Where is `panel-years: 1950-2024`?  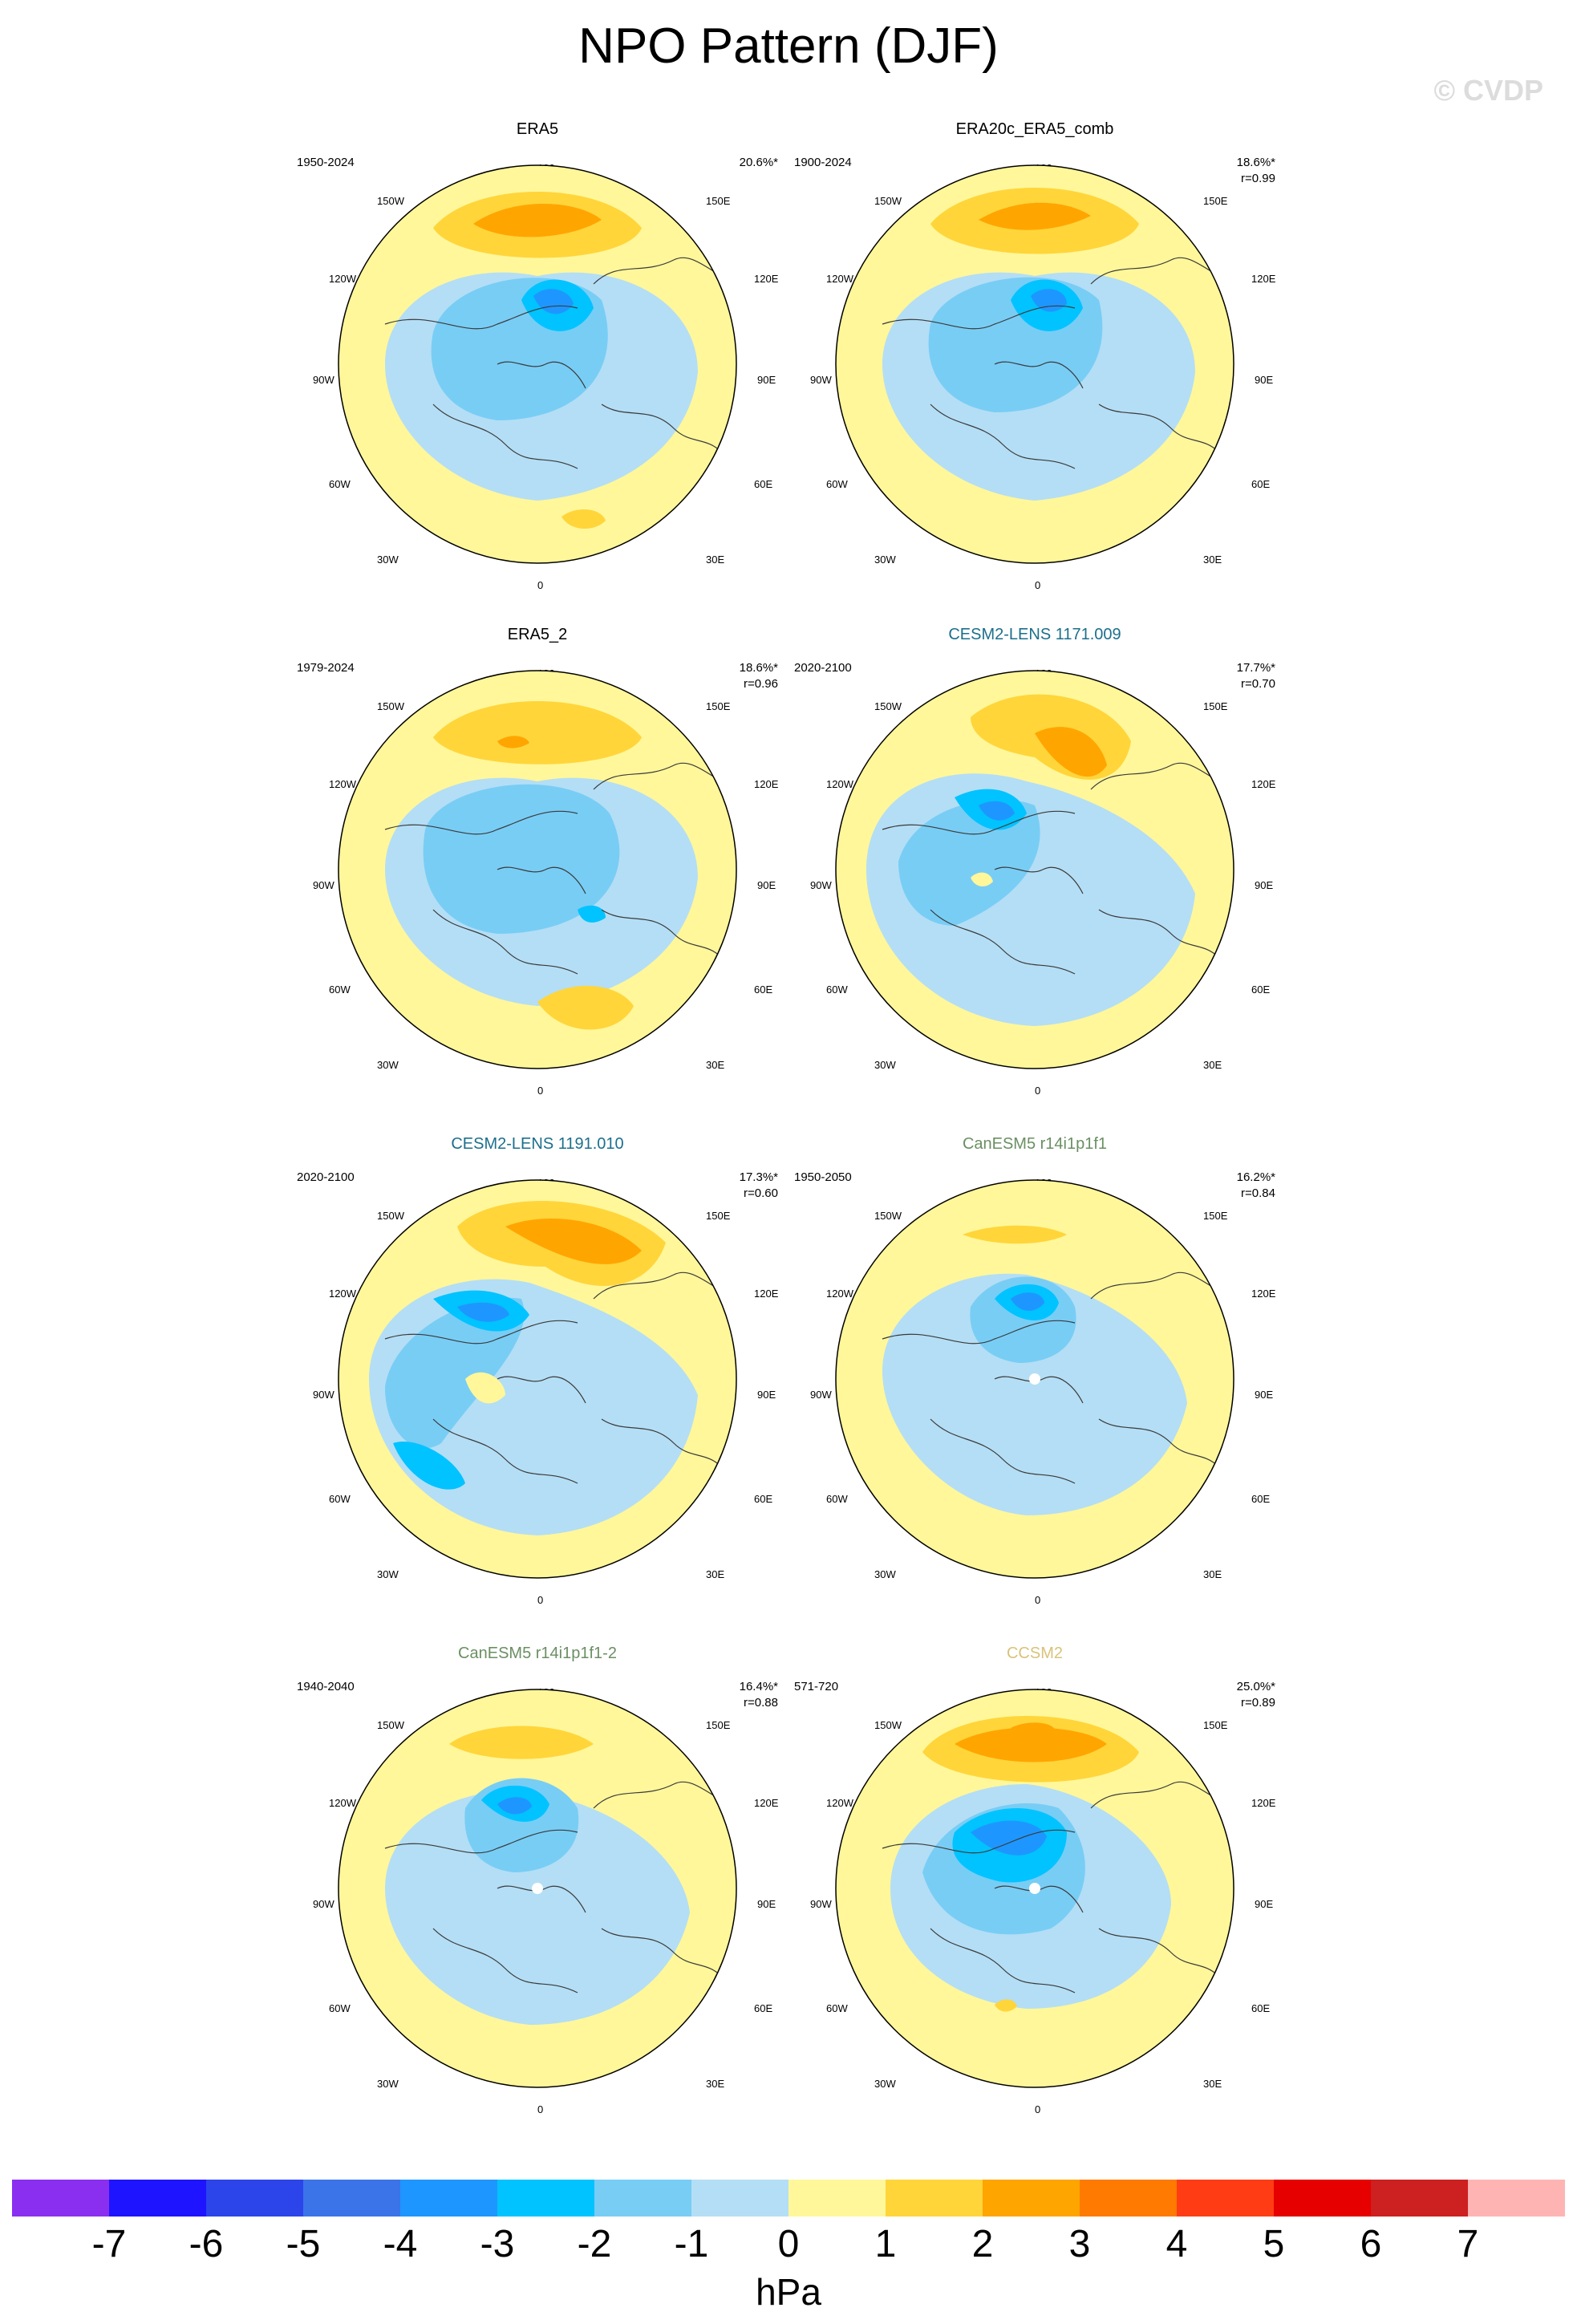 panel-years: 1950-2024 is located at coordinates (326, 162).